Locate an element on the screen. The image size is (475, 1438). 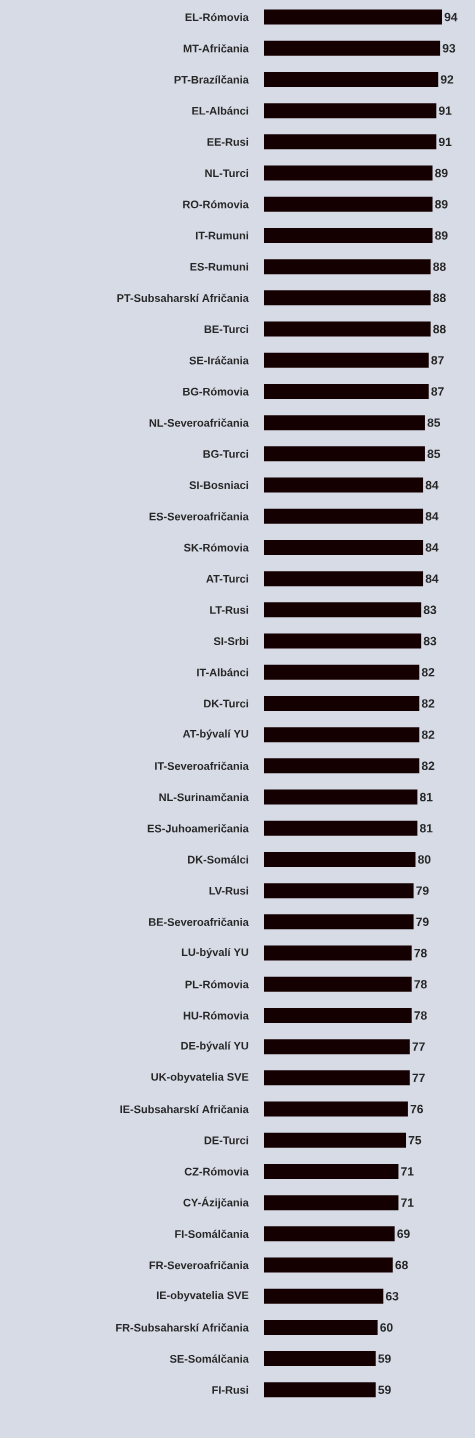
y-tick-label: DE-bývalí YU is located at coordinates (215, 1046).